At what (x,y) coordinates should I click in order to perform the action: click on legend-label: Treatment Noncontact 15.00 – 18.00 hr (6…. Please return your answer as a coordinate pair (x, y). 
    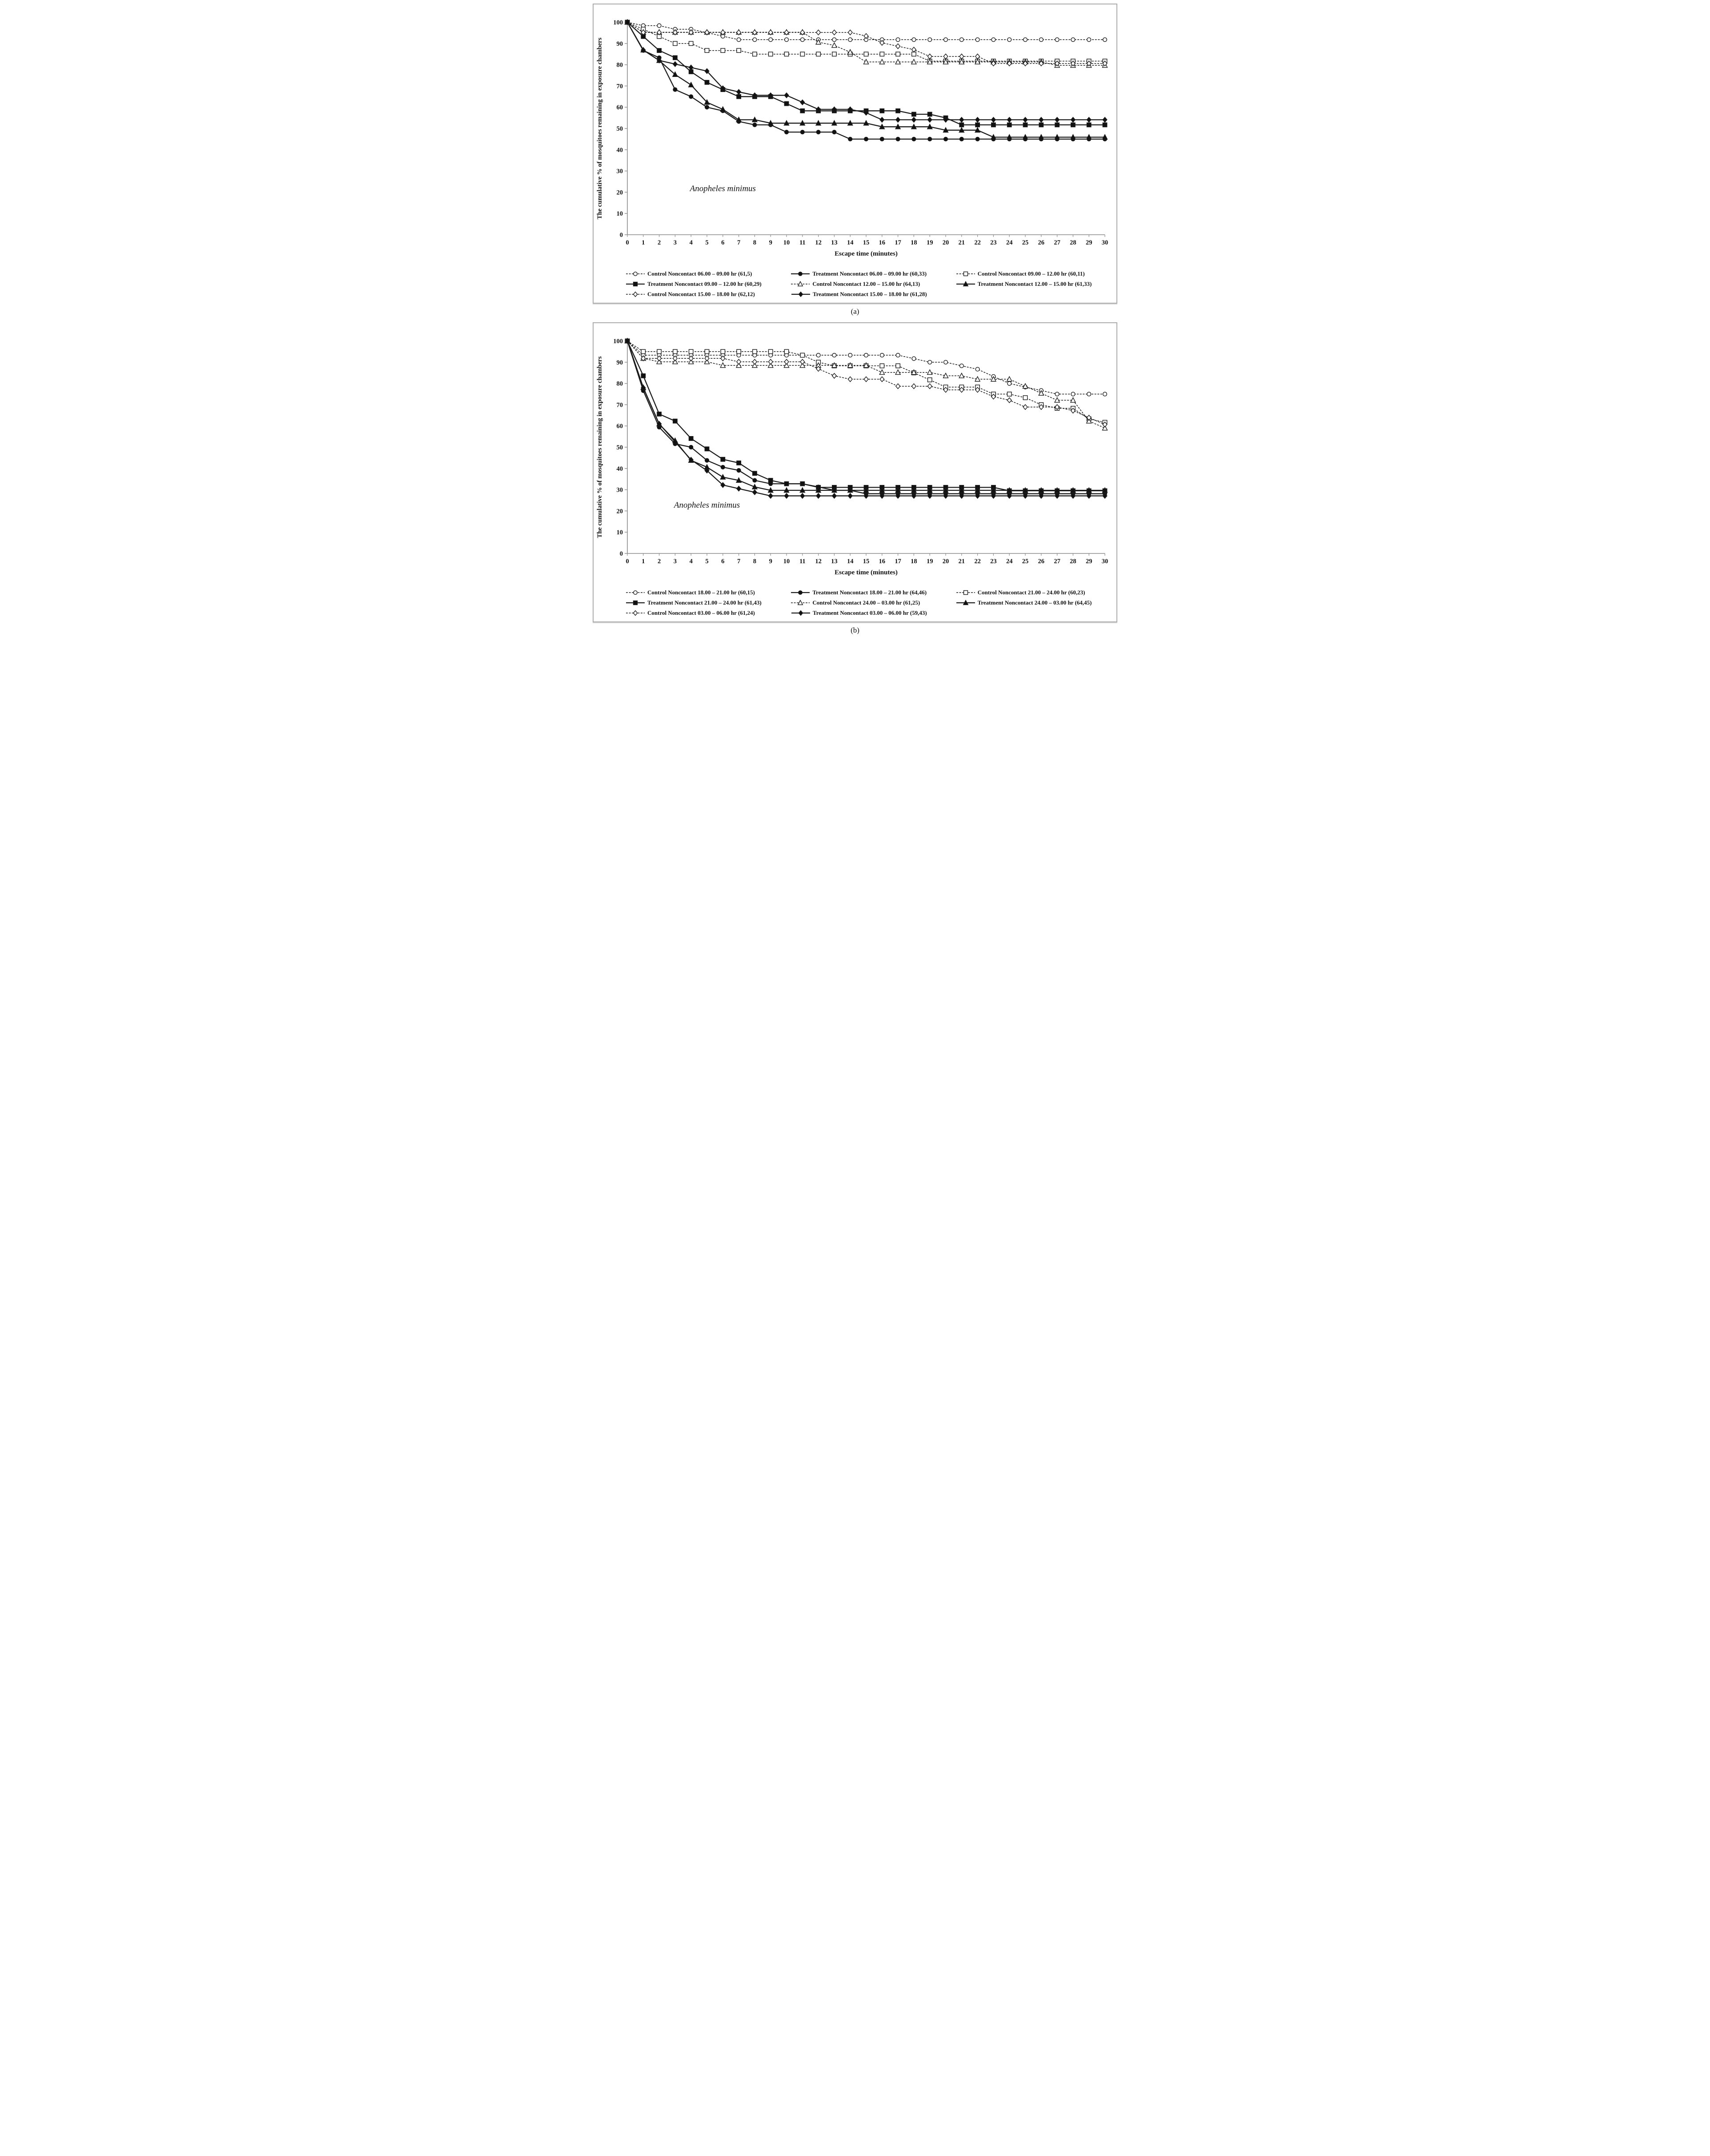
    Looking at the image, I should click on (870, 294).